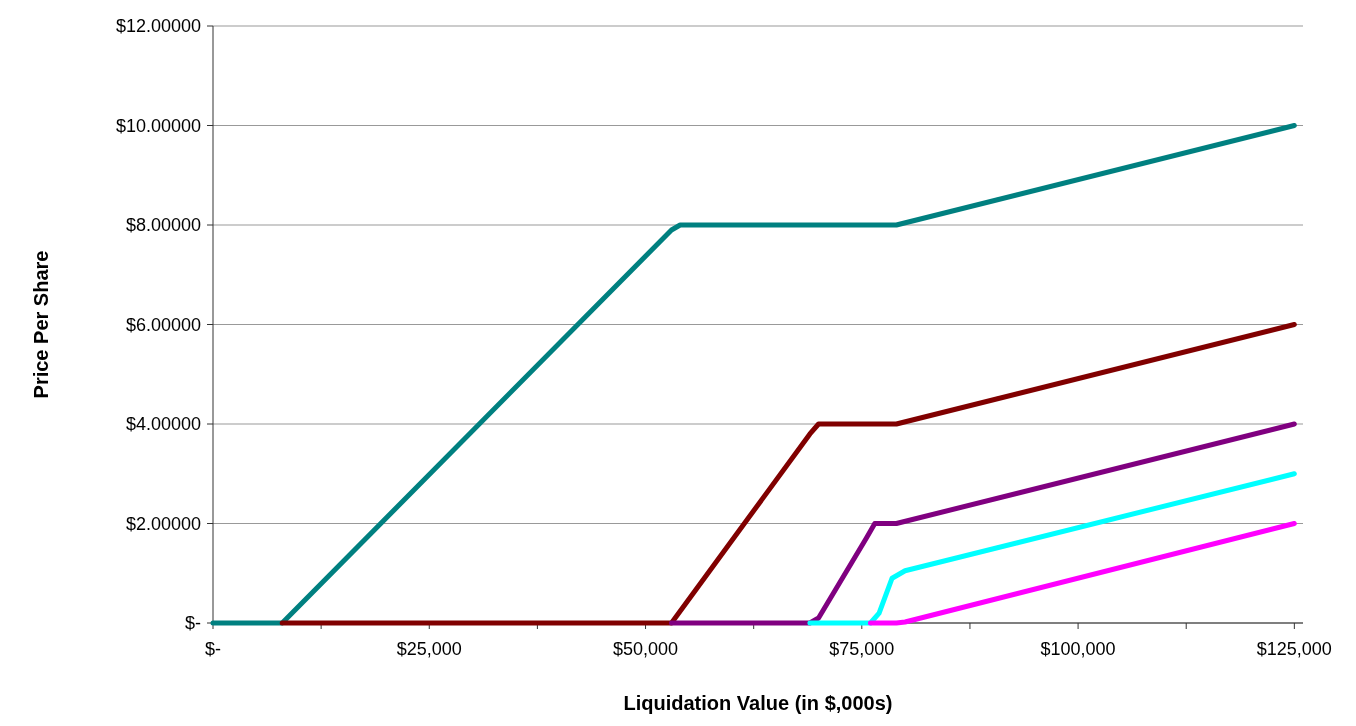  Describe the element at coordinates (1078, 649) in the screenshot. I see `x-tick-label: $100,000` at that location.